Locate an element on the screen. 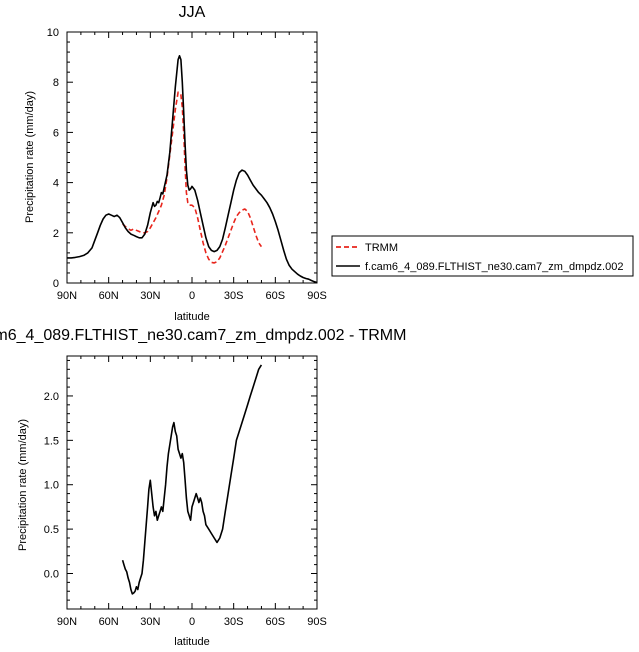 This screenshot has height=652, width=639. y-tick-label: 8 is located at coordinates (56, 83).